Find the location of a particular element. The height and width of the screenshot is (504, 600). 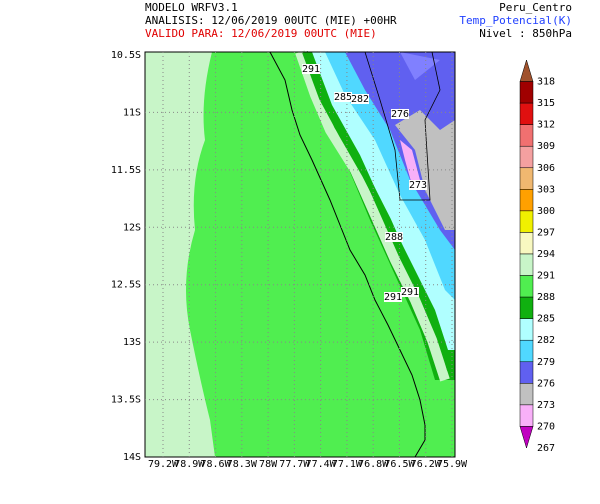

lon-label: 76.8W is located at coordinates (373, 464).